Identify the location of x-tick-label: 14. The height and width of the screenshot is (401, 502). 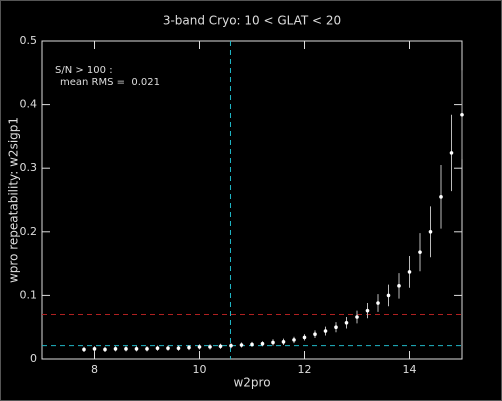
(410, 369).